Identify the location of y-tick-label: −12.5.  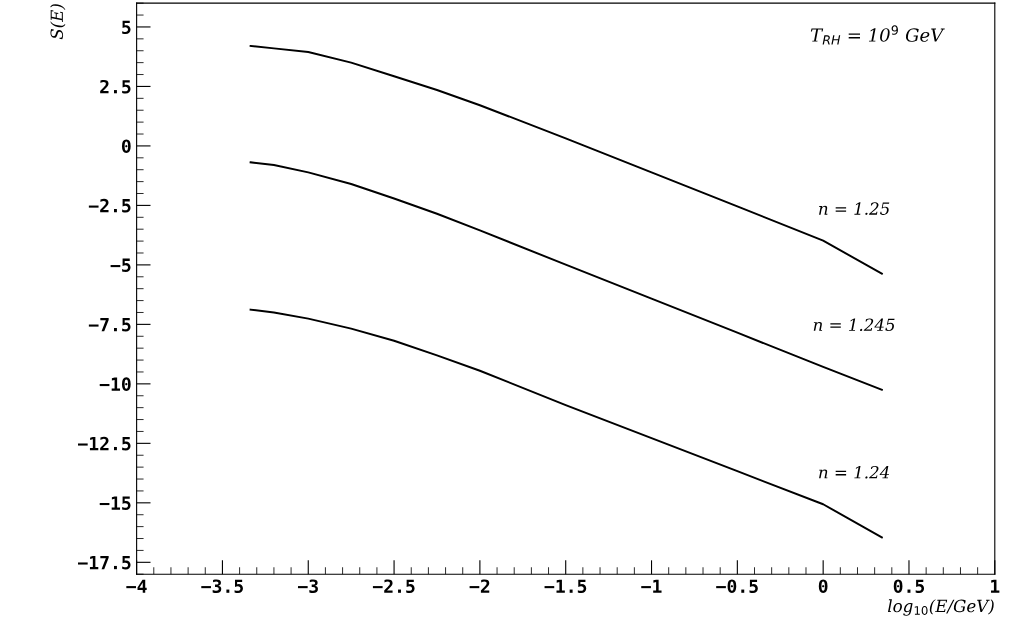
(104, 443).